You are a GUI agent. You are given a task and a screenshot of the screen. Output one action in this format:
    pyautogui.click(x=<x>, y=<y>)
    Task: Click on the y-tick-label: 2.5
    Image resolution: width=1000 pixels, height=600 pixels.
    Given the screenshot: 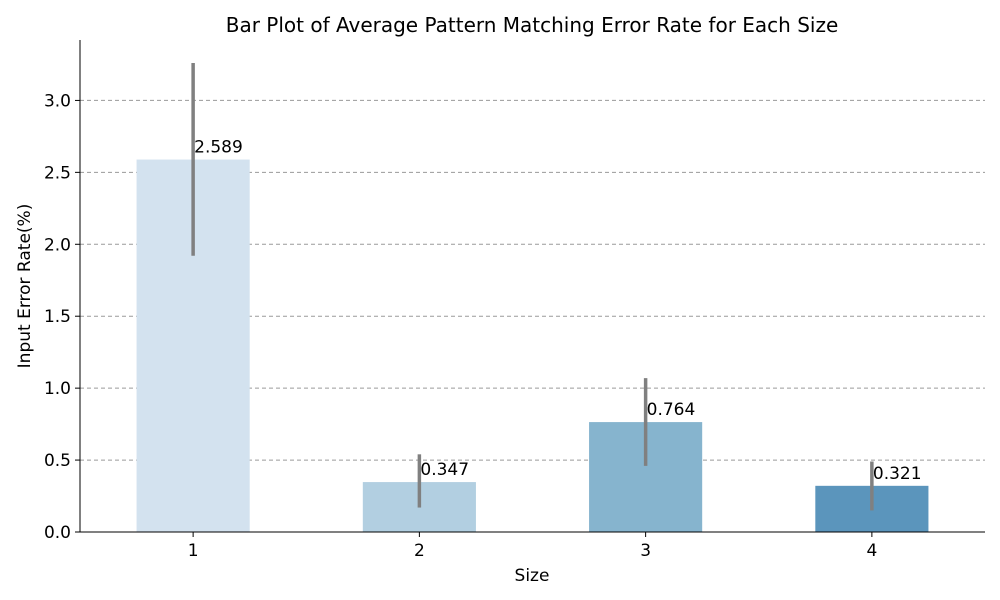 What is the action you would take?
    pyautogui.click(x=57, y=173)
    